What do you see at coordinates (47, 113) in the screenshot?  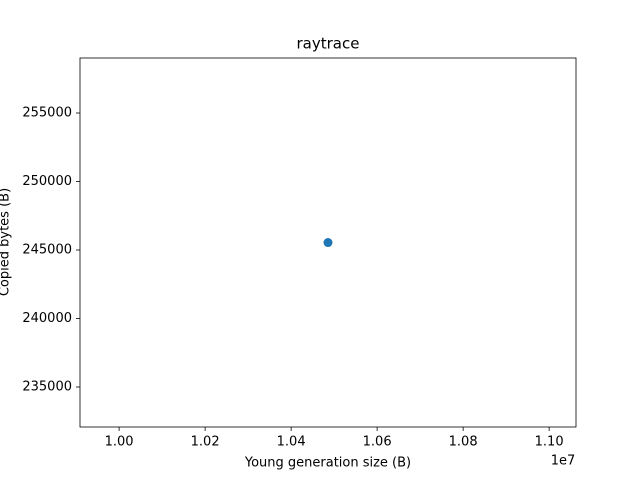 I see `y-tick-label: 255000` at bounding box center [47, 113].